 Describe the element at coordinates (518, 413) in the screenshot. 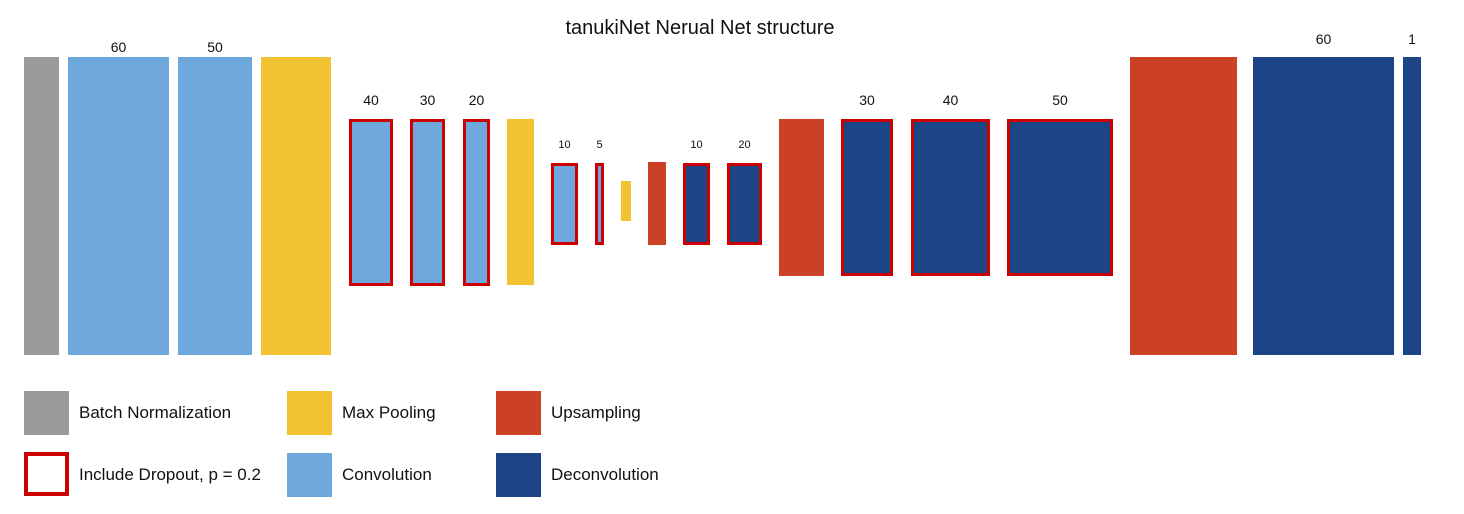

I see `legend-swatch-upsampling` at that location.